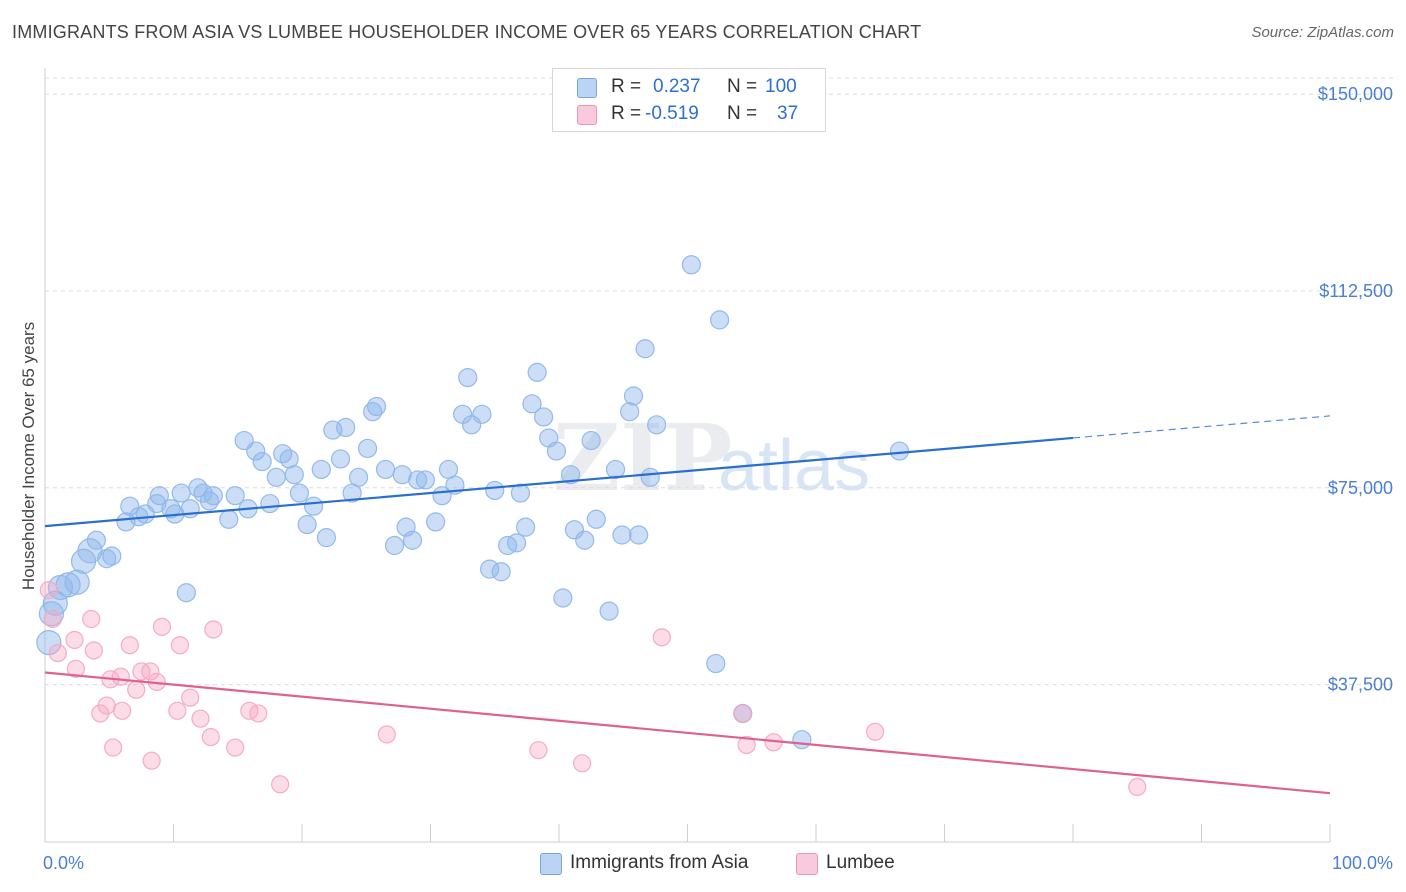 This screenshot has width=1406, height=892. I want to click on x-tick-label-max: 100.0%, so click(1362, 863).